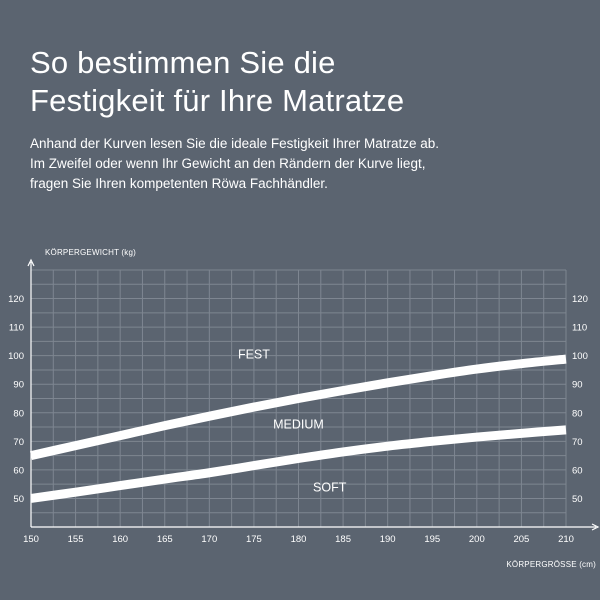 The height and width of the screenshot is (600, 600). What do you see at coordinates (165, 539) in the screenshot?
I see `x-tick-label: 165` at bounding box center [165, 539].